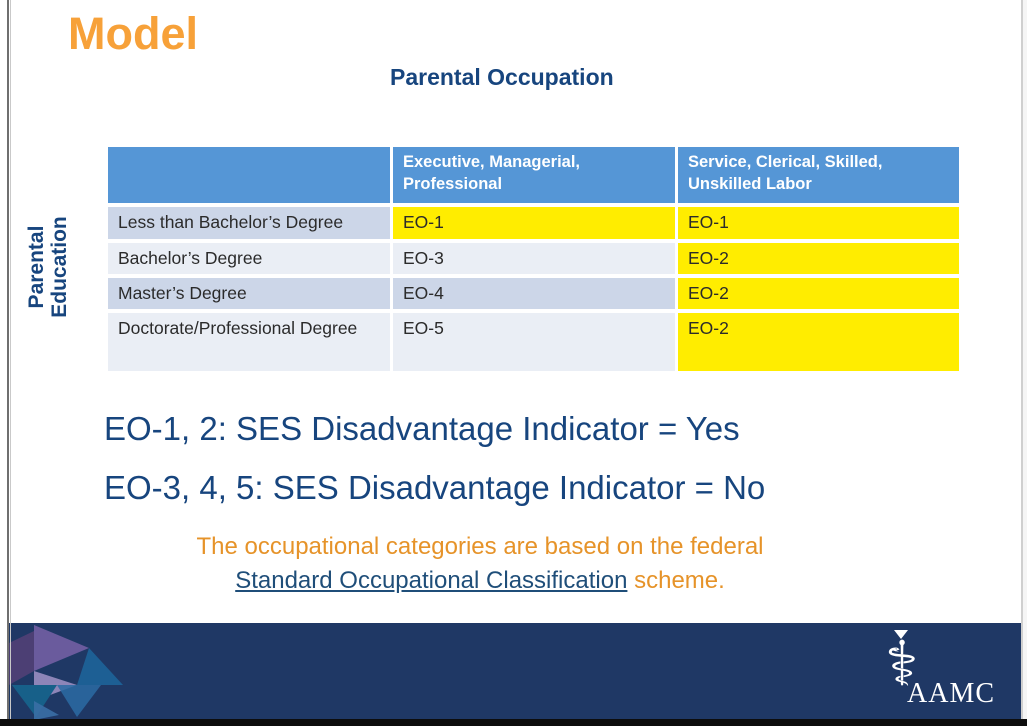 This screenshot has height=726, width=1027. Describe the element at coordinates (949, 672) in the screenshot. I see `aamc-logo: ⚕ AAMC` at that location.